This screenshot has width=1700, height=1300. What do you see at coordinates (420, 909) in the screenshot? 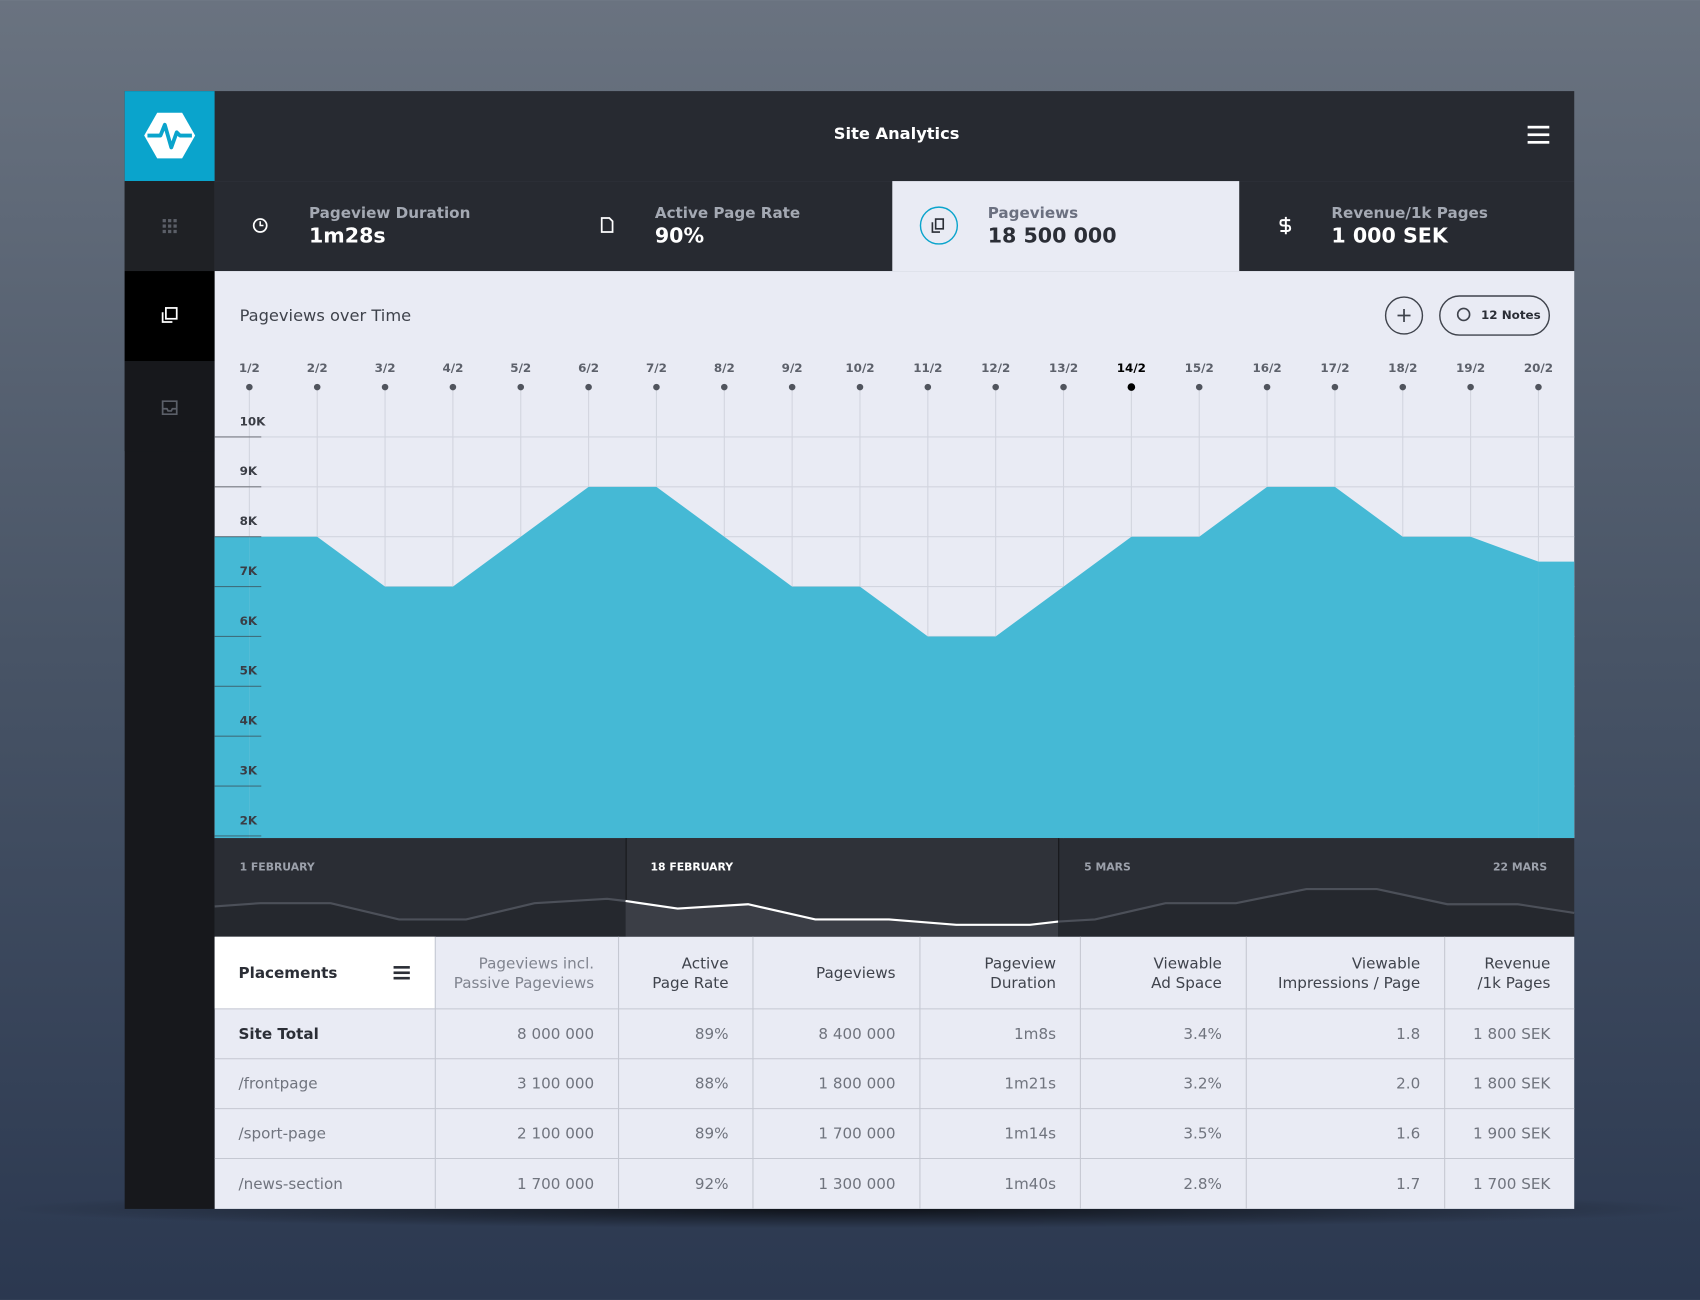
I see `timeline-line` at bounding box center [420, 909].